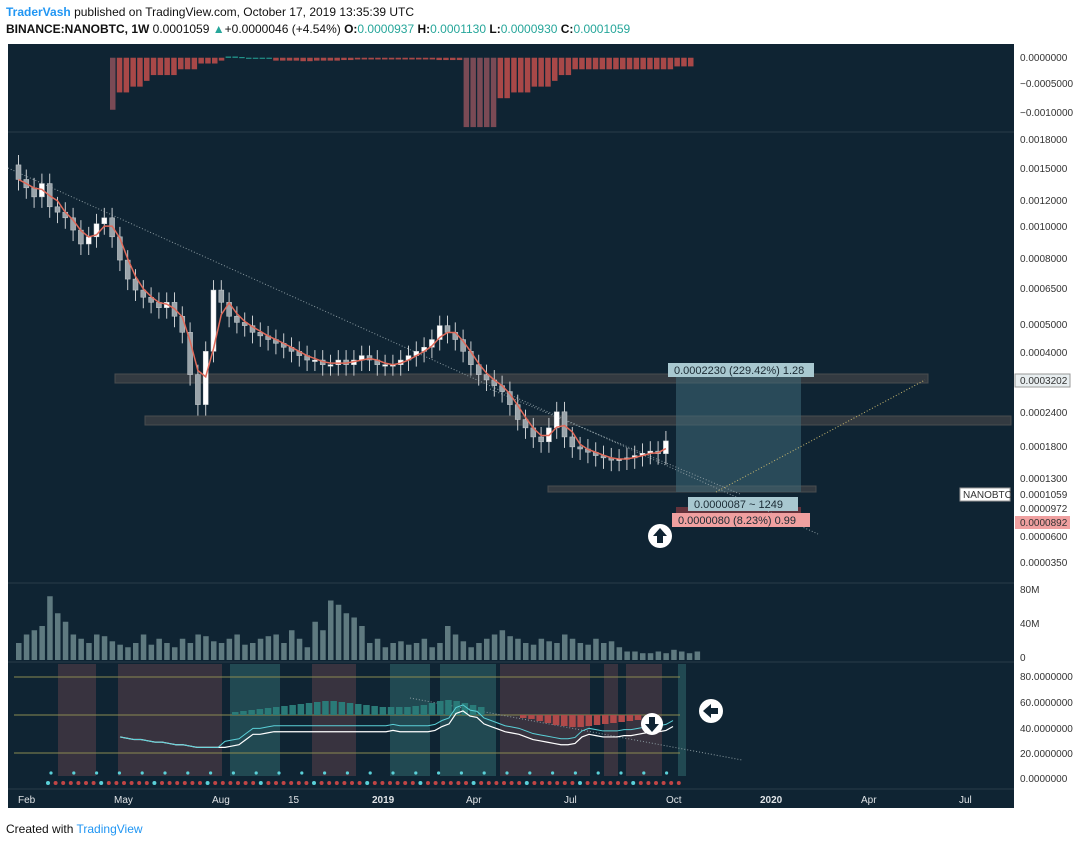 The image size is (1086, 847). What do you see at coordinates (737, 521) in the screenshot?
I see `stop-label: 0.0000080 (8.23%) 0.99` at bounding box center [737, 521].